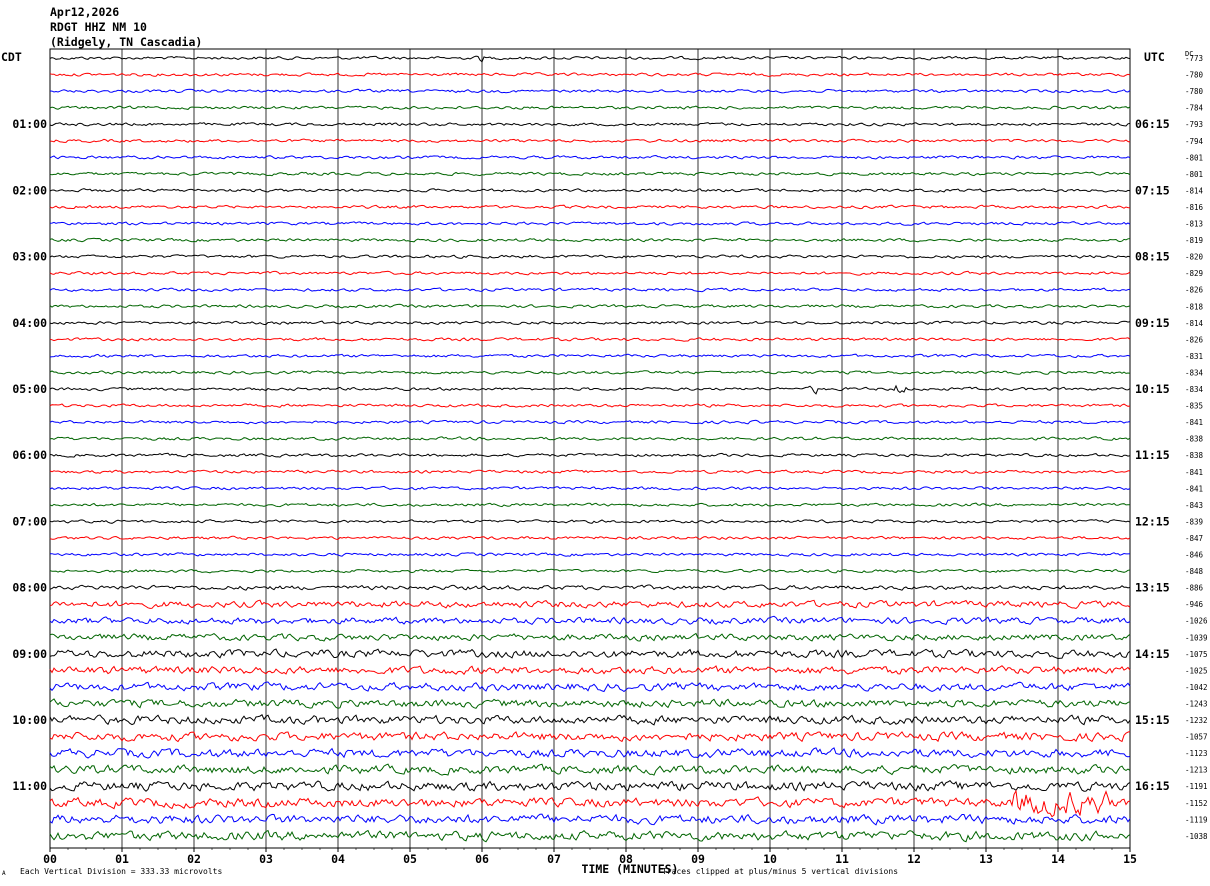  I want to click on dc-offset-label: -846, so click(1194, 555).